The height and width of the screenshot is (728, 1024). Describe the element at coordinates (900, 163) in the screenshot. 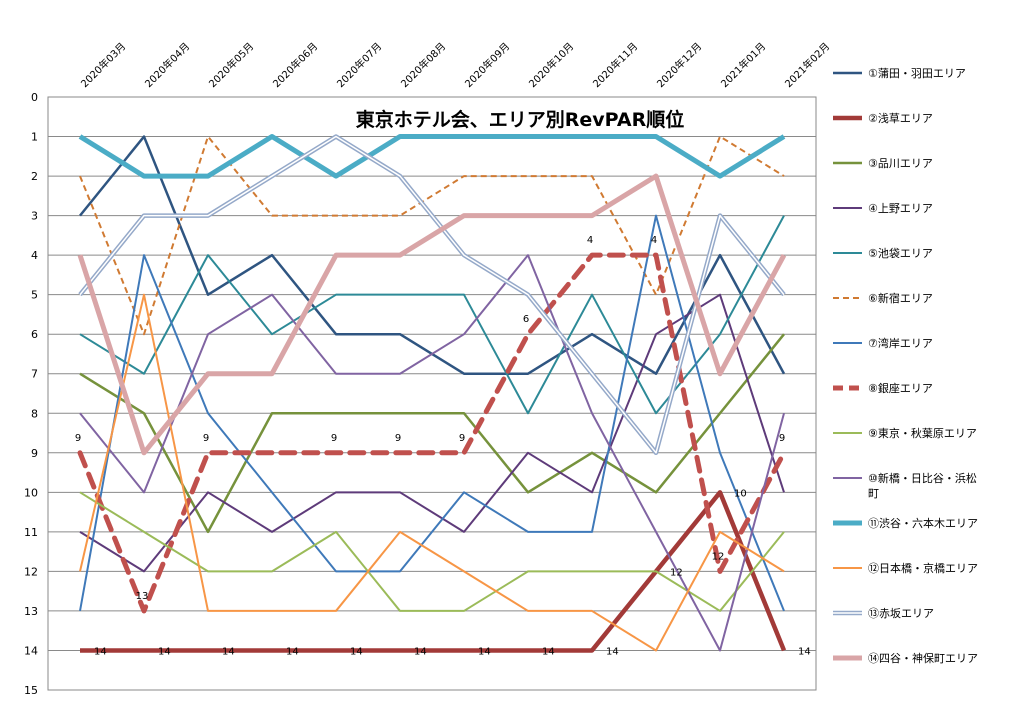

I see `legend-label: ③品川エリア` at that location.